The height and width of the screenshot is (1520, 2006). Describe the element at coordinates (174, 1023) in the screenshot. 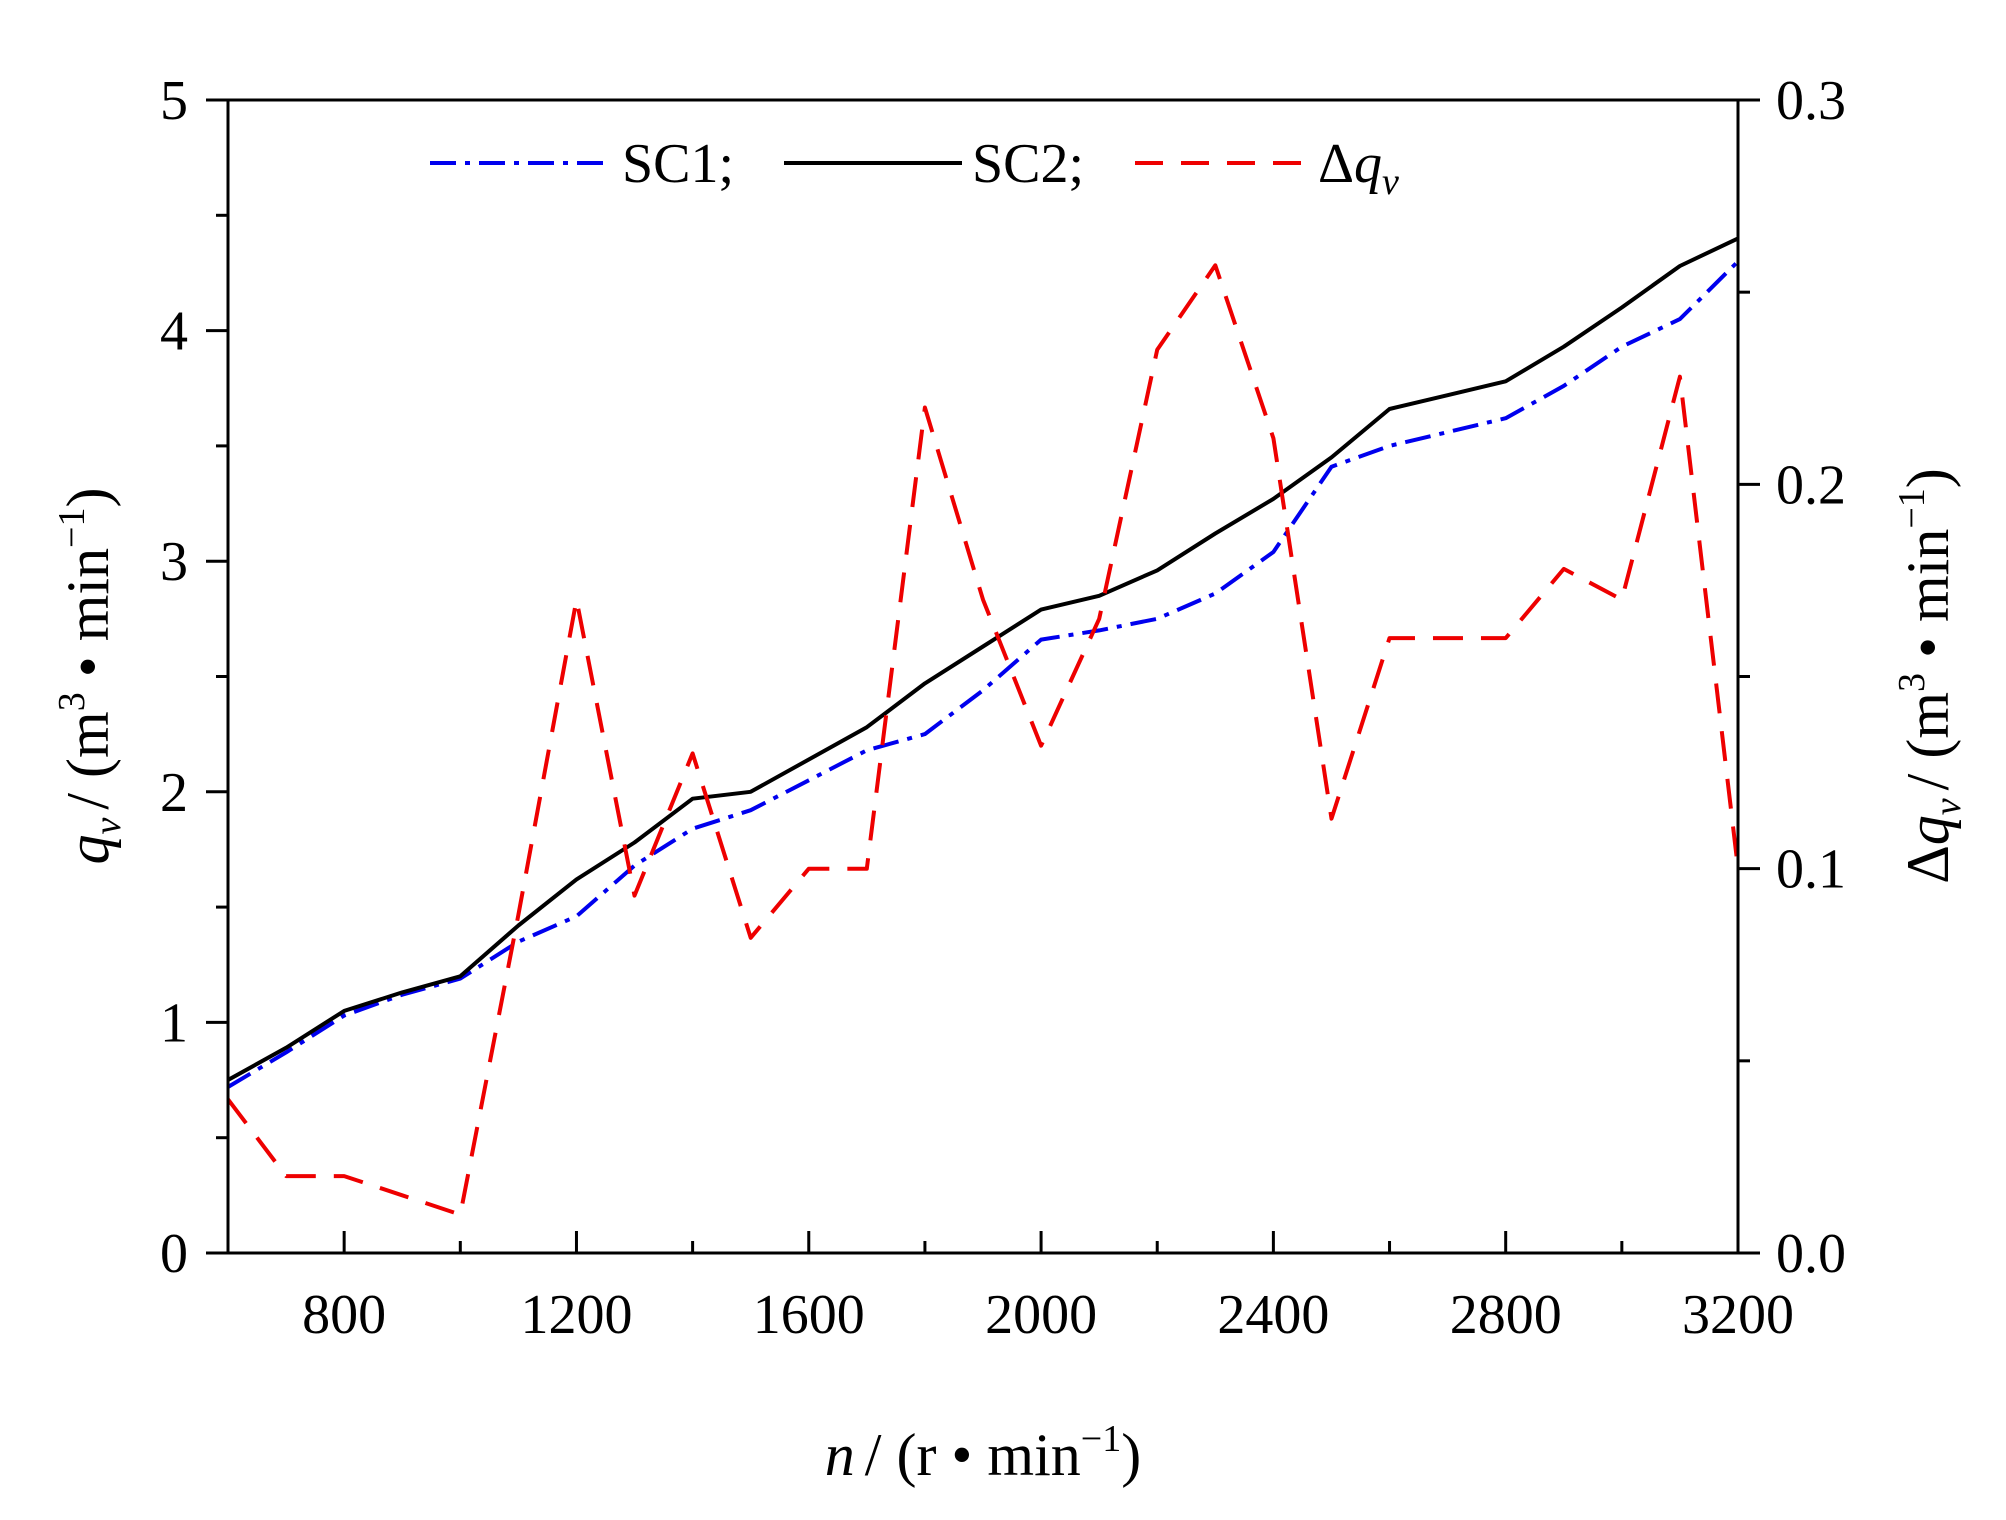

I see `y-left-tick-label: 1` at that location.